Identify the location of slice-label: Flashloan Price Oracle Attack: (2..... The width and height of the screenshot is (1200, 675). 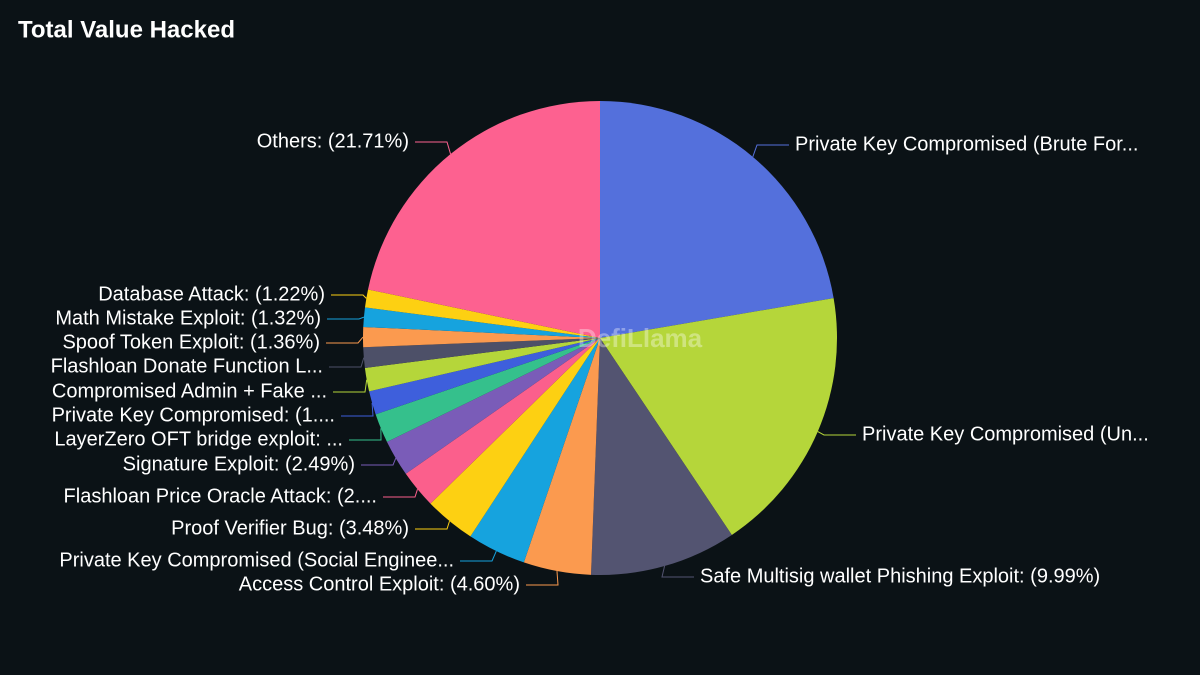
(220, 496).